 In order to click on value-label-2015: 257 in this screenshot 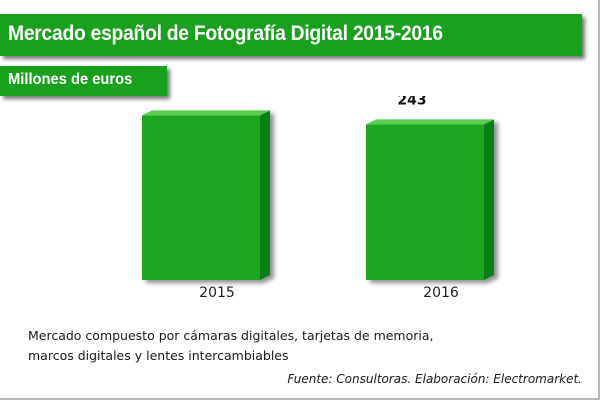, I will do `click(187, 97)`.